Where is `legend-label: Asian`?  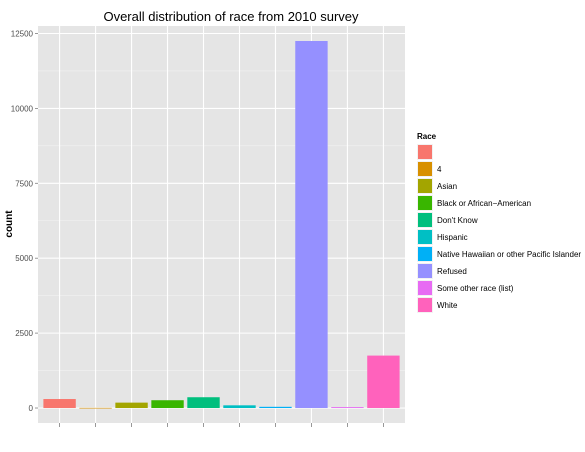 legend-label: Asian is located at coordinates (447, 186).